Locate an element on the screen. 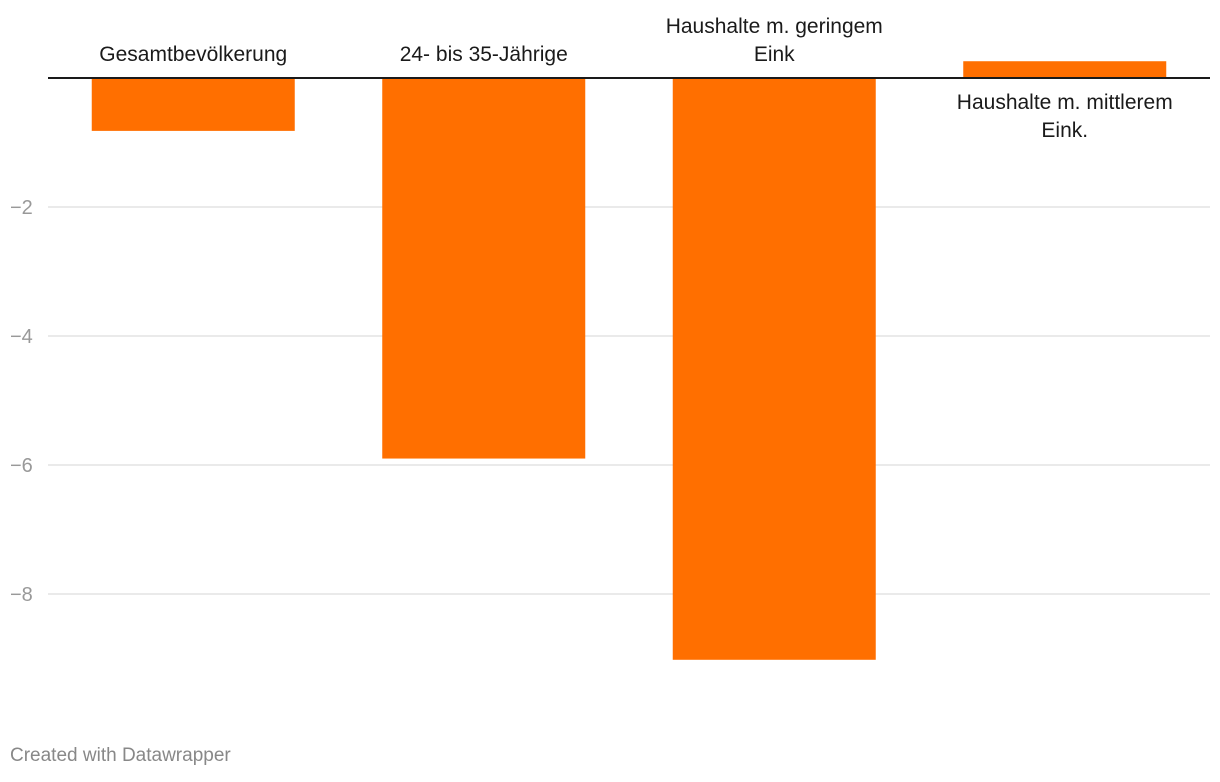 The height and width of the screenshot is (782, 1220). category-label: Haushalte m. geringem Eink is located at coordinates (774, 40).